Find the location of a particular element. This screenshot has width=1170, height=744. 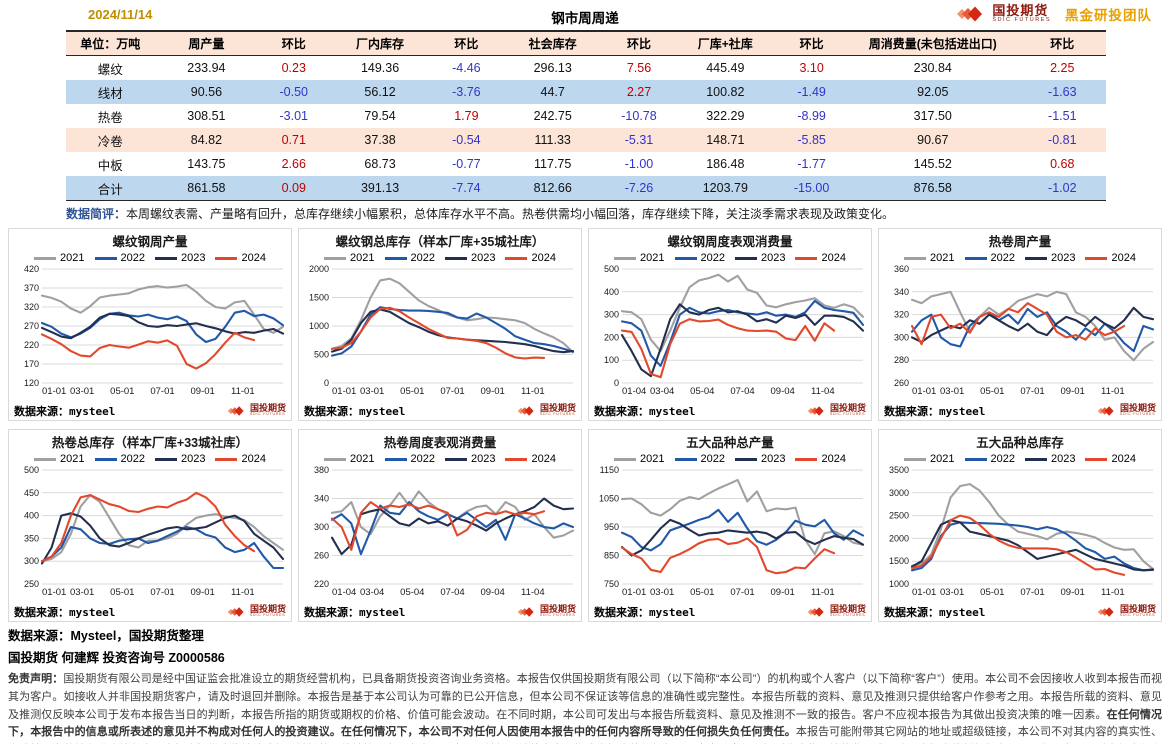

y-axis-label: 400 is located at coordinates (611, 292).